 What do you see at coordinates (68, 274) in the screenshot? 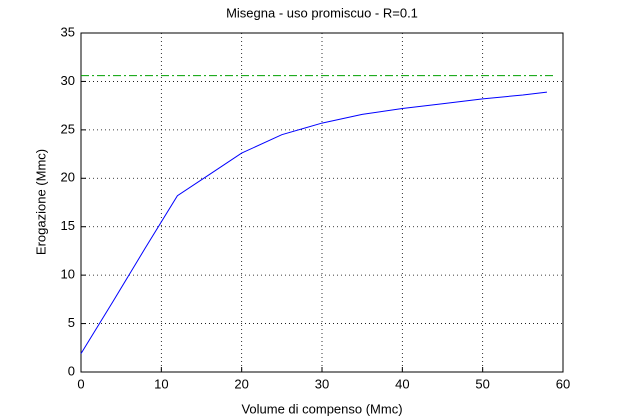
I see `y-tick-label: 10` at bounding box center [68, 274].